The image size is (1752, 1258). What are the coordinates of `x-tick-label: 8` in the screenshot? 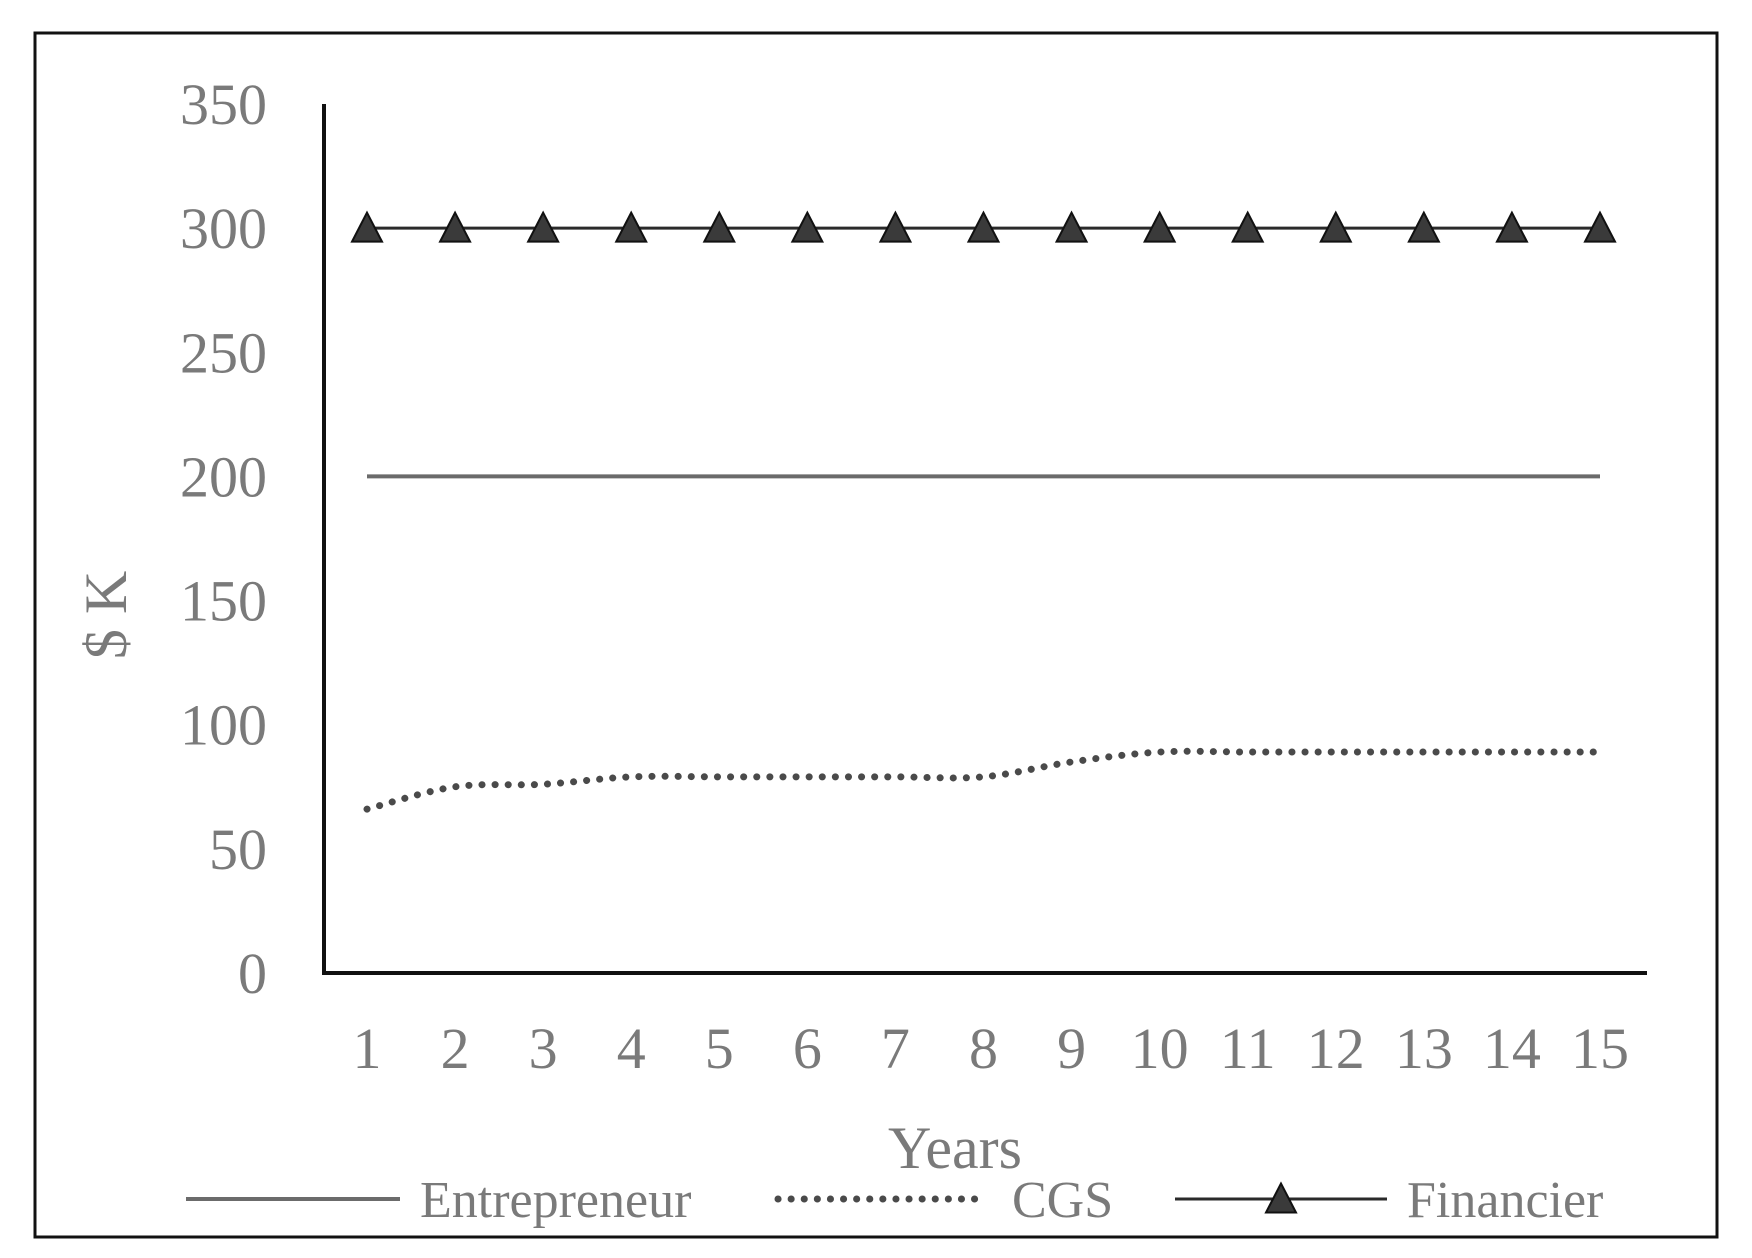 It's located at (983, 1048).